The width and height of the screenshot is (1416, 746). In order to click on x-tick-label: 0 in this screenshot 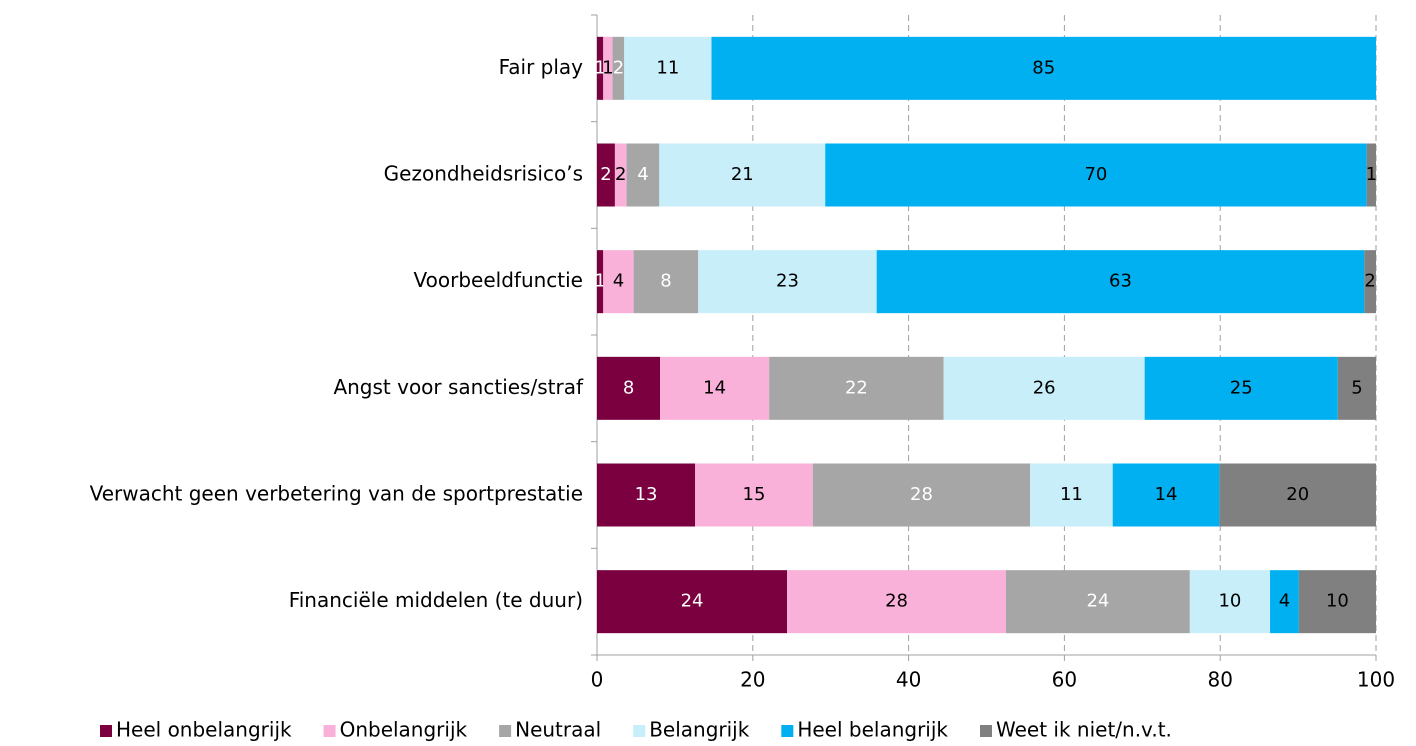, I will do `click(597, 680)`.